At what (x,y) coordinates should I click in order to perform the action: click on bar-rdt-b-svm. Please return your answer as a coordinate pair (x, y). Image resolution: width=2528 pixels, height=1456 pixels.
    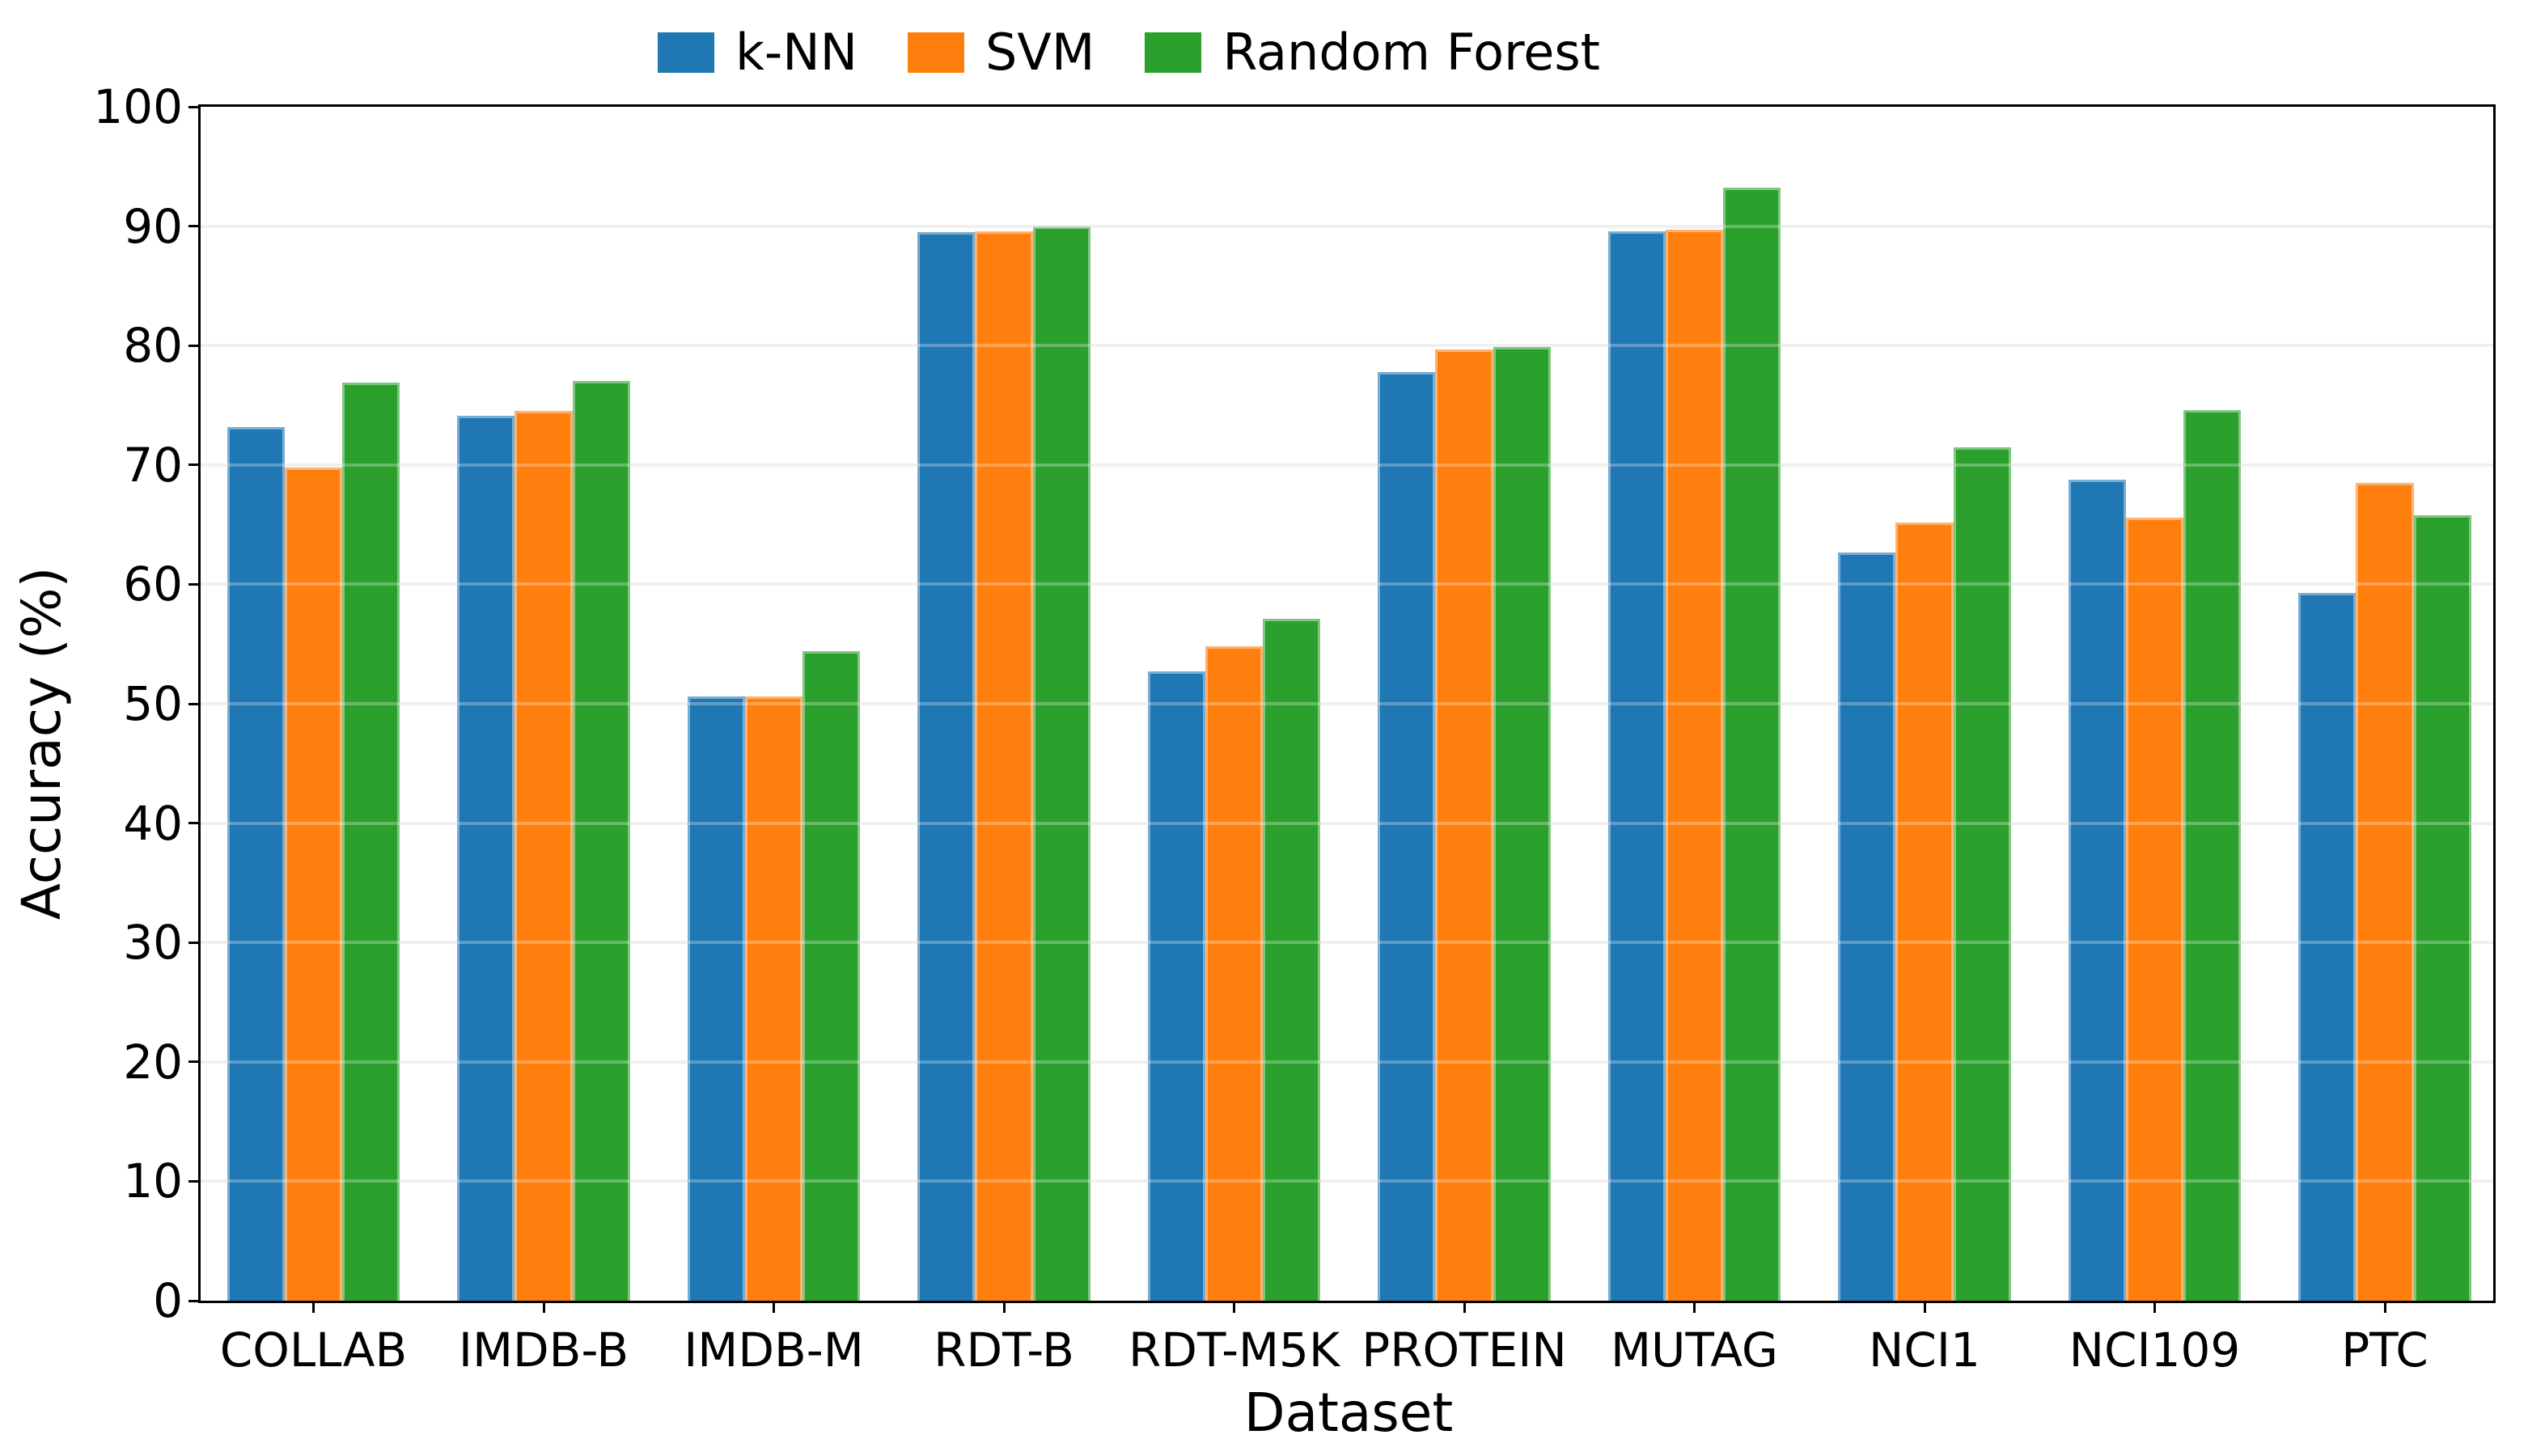
    Looking at the image, I should click on (1004, 766).